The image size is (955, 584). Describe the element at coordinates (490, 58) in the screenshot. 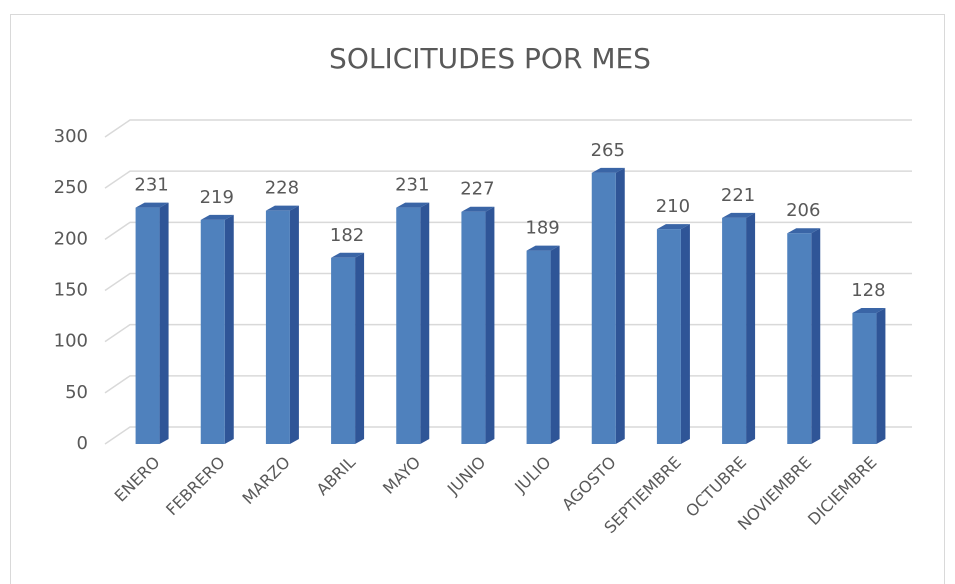

I see `chart-title: SOLICITUDES POR MES` at that location.